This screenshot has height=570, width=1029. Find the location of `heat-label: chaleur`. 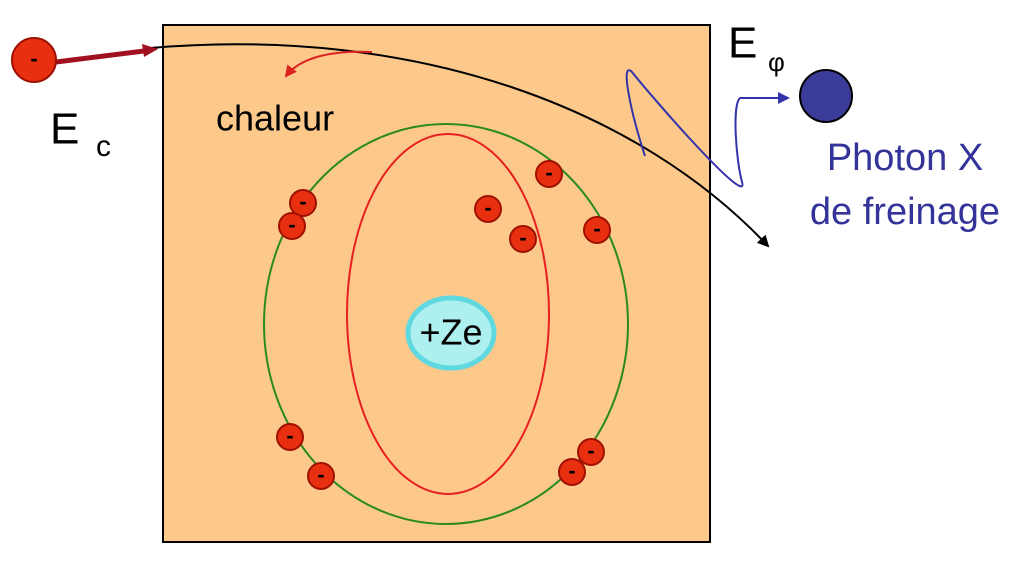

heat-label: chaleur is located at coordinates (275, 118).